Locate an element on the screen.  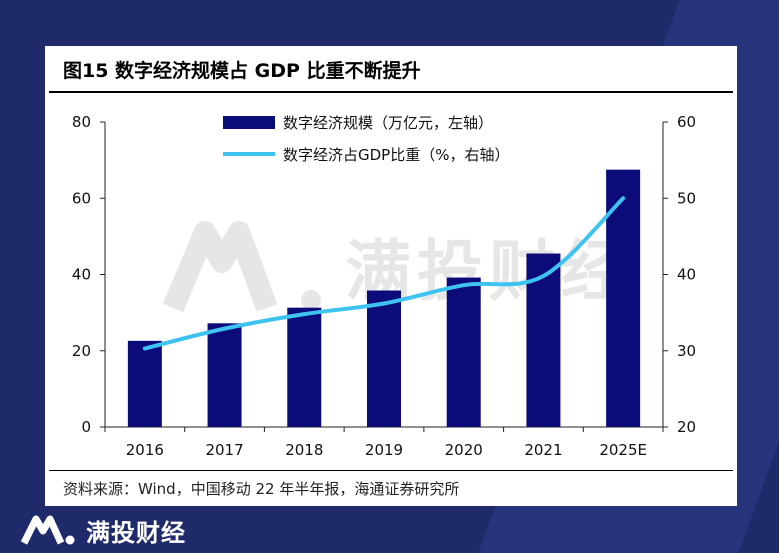
left-tick-label: 80 is located at coordinates (81, 122).